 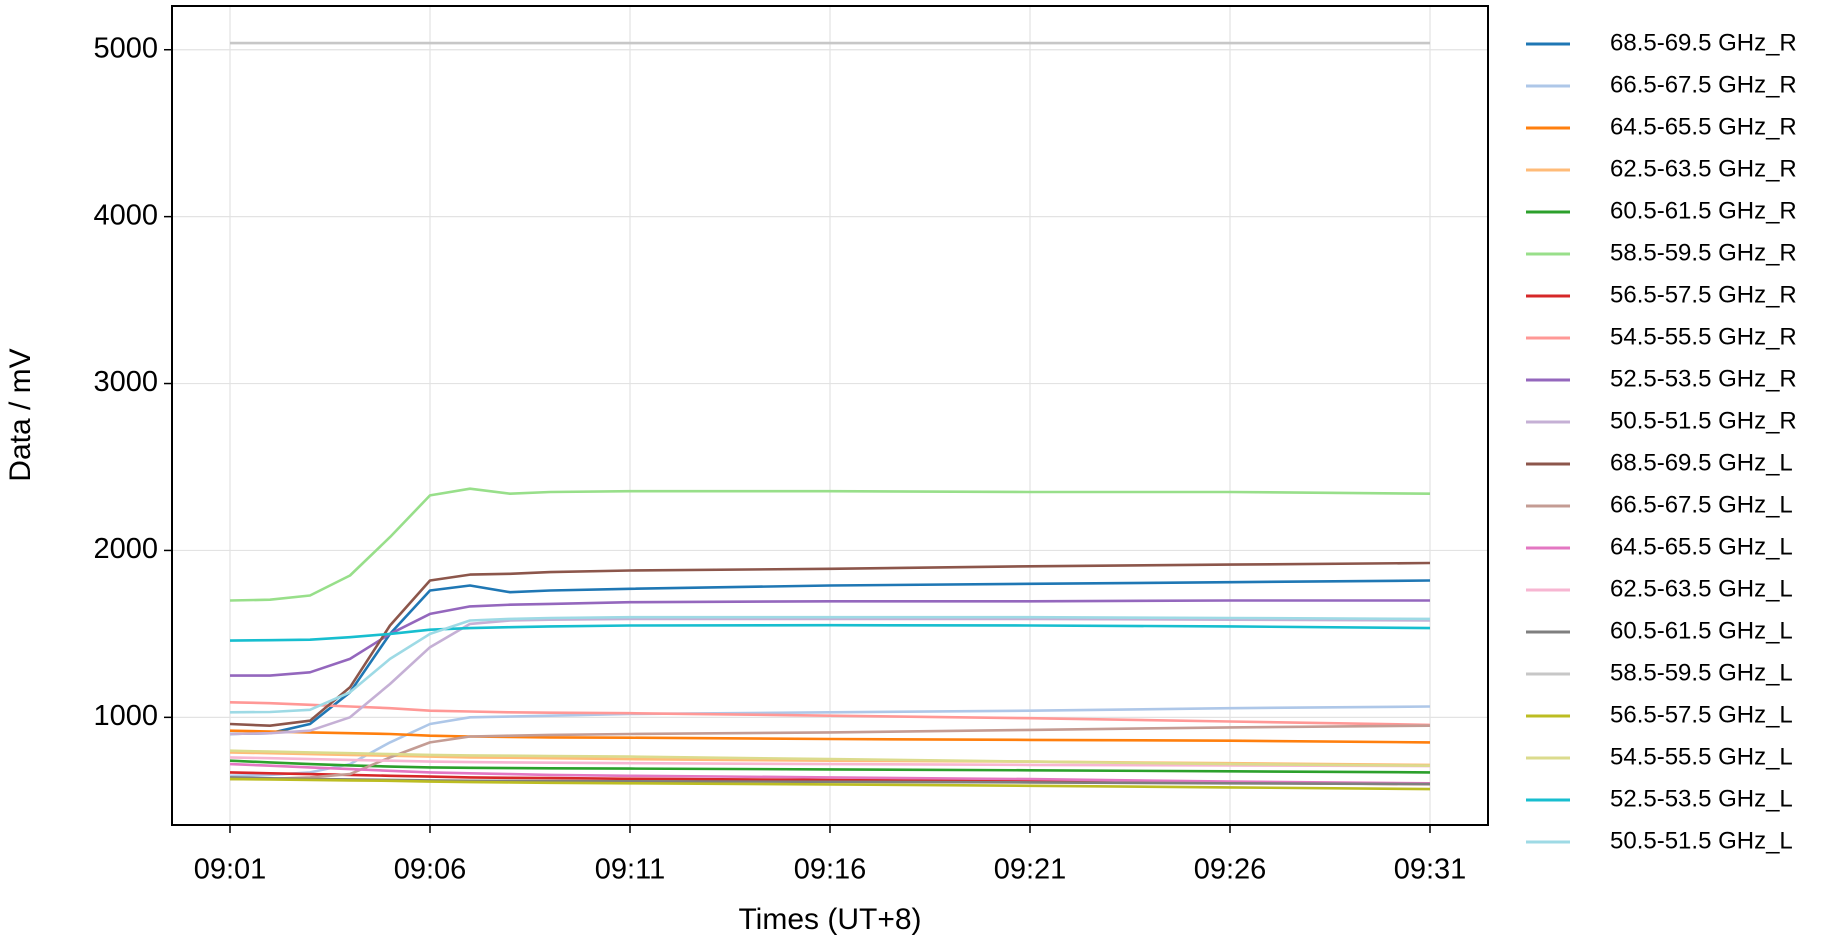 What do you see at coordinates (1701, 756) in the screenshot?
I see `legend-label: 54.5-55.5 GHz_L` at bounding box center [1701, 756].